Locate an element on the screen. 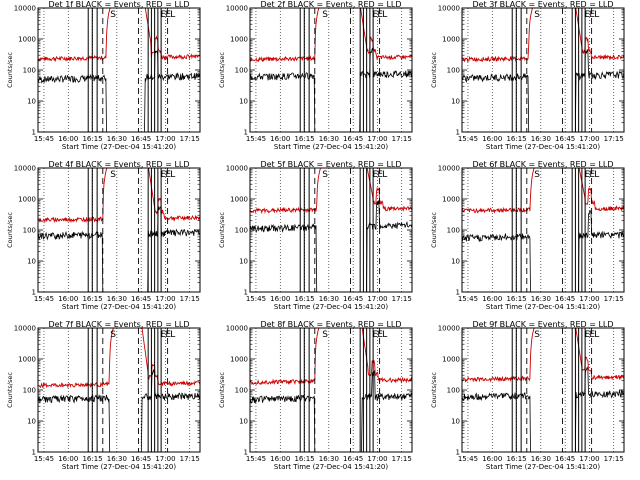  panel-title: Det 5f BLACK = Events, RED = LLD is located at coordinates (330, 164).